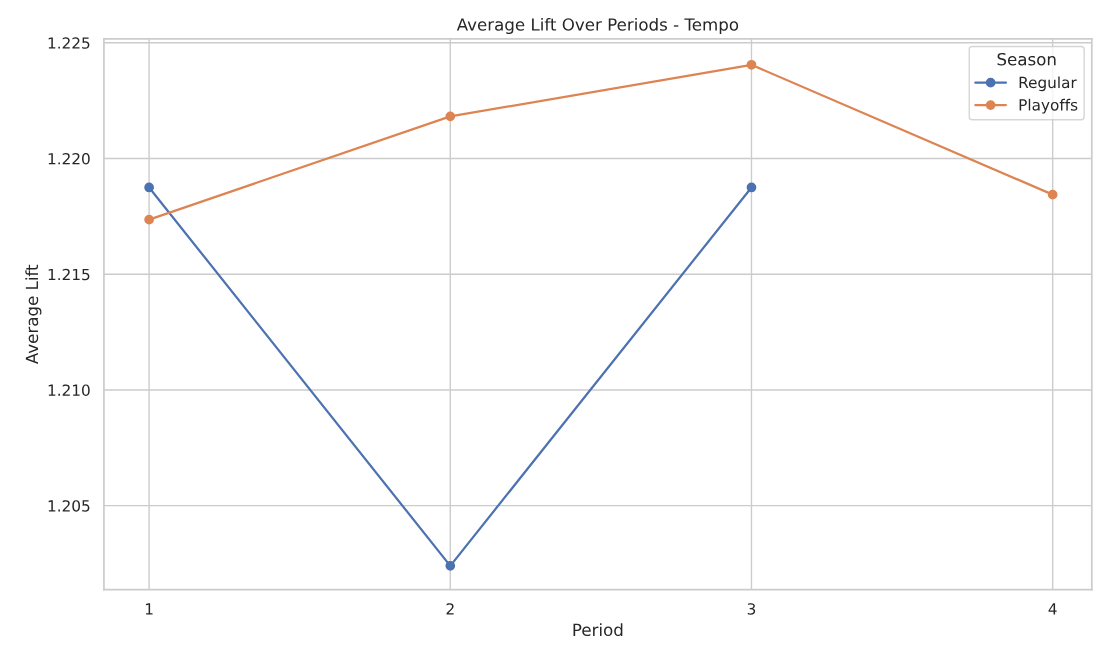 The height and width of the screenshot is (648, 1094). What do you see at coordinates (1048, 84) in the screenshot?
I see `legend-label: Regular` at bounding box center [1048, 84].